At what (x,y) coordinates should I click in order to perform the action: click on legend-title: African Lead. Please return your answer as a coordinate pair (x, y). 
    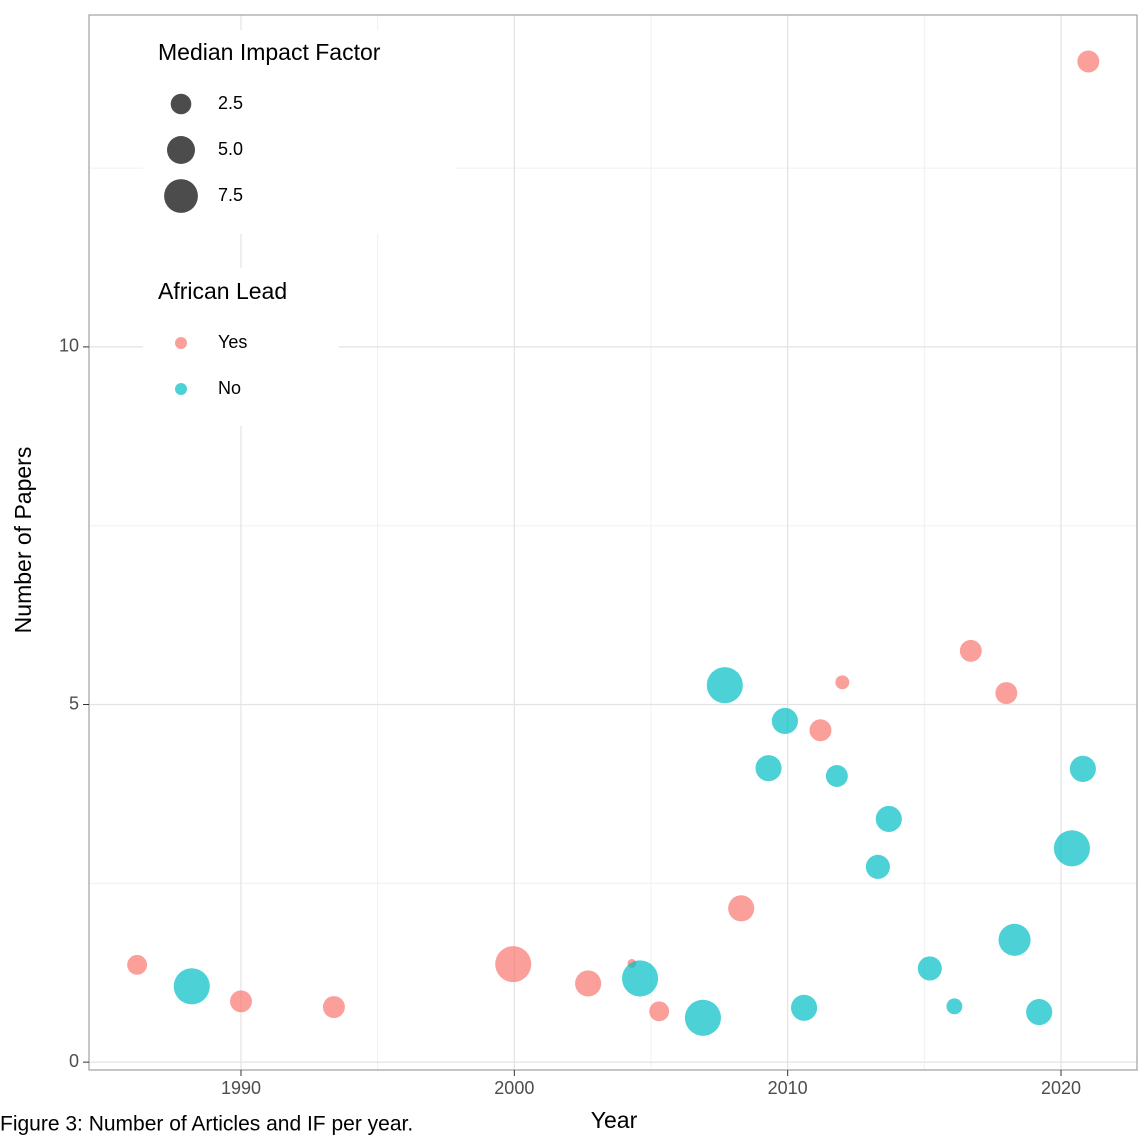
    Looking at the image, I should click on (222, 291).